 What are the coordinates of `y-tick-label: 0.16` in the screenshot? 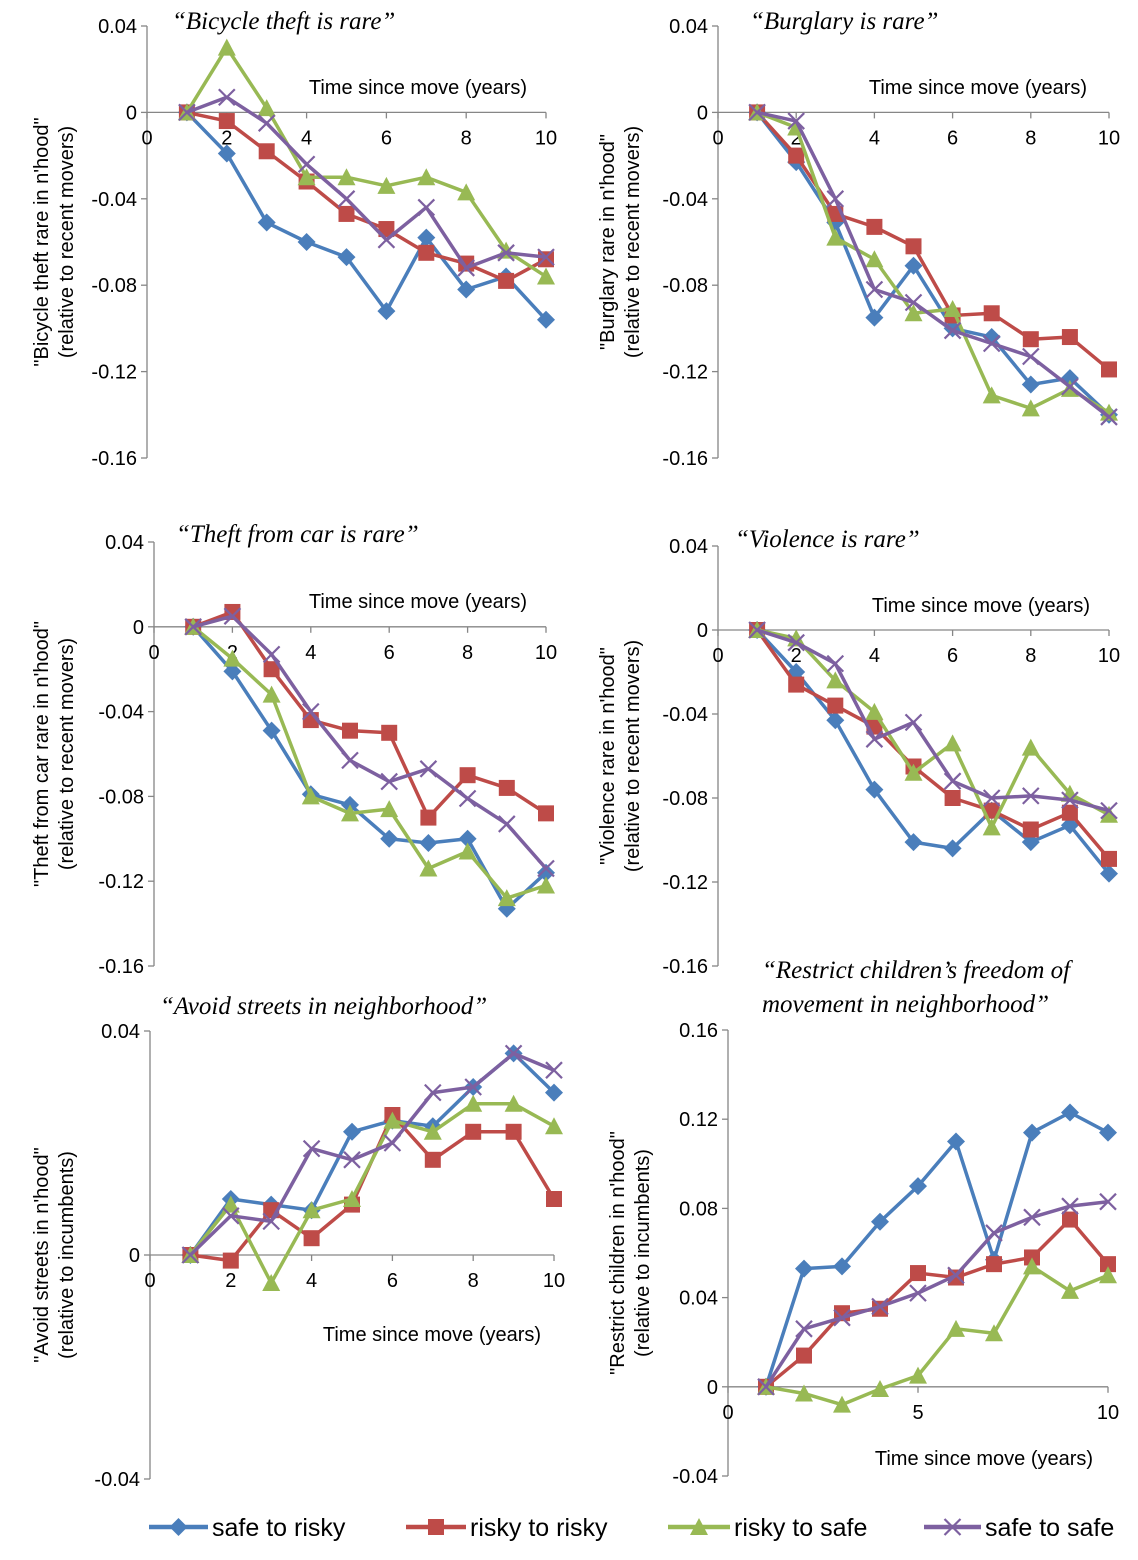 It's located at (698, 1031).